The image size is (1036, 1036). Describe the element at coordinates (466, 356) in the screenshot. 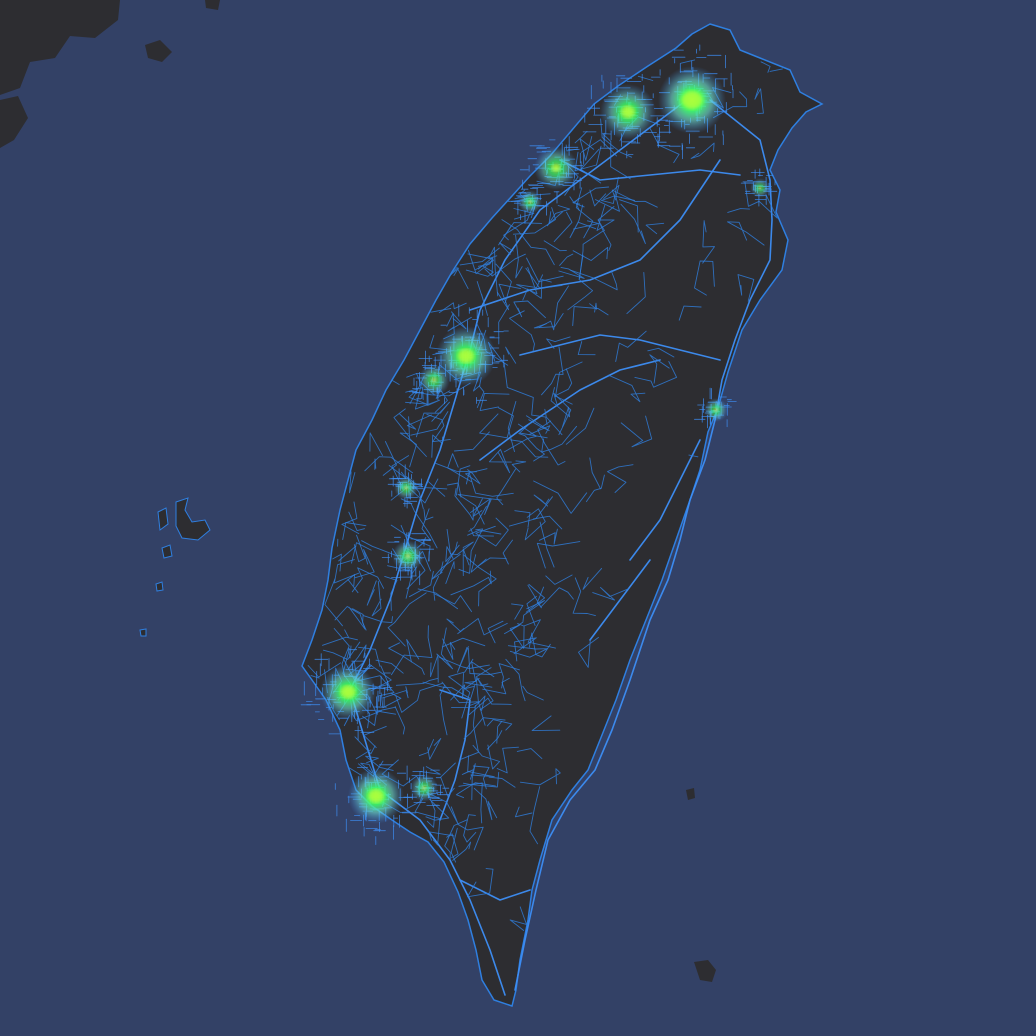

I see `hotspot-core` at that location.